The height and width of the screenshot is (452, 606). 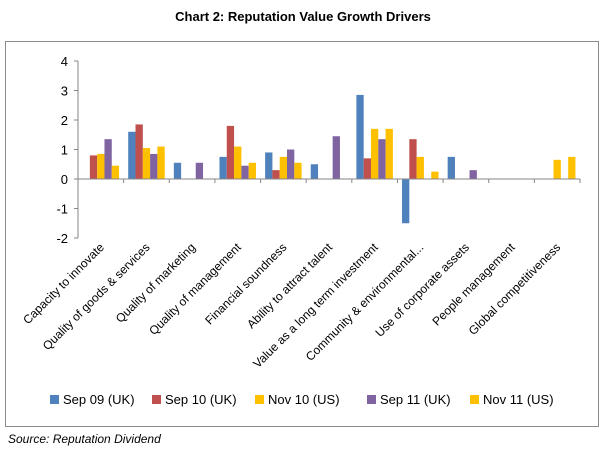 What do you see at coordinates (63, 283) in the screenshot?
I see `category-label: Capacity to innovate` at bounding box center [63, 283].